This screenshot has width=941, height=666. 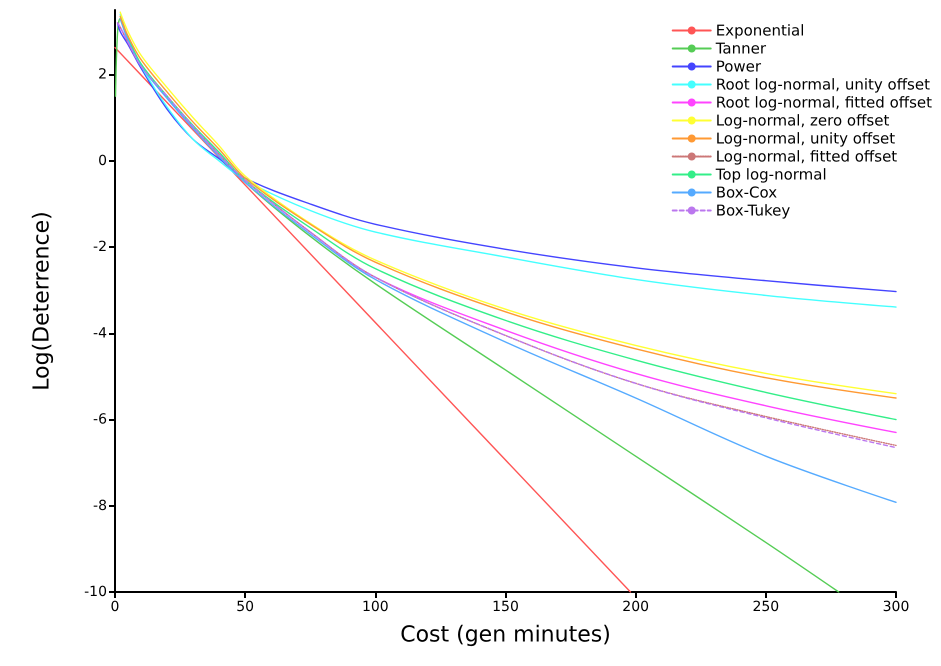 I want to click on y-tick-label: -4, so click(x=100, y=333).